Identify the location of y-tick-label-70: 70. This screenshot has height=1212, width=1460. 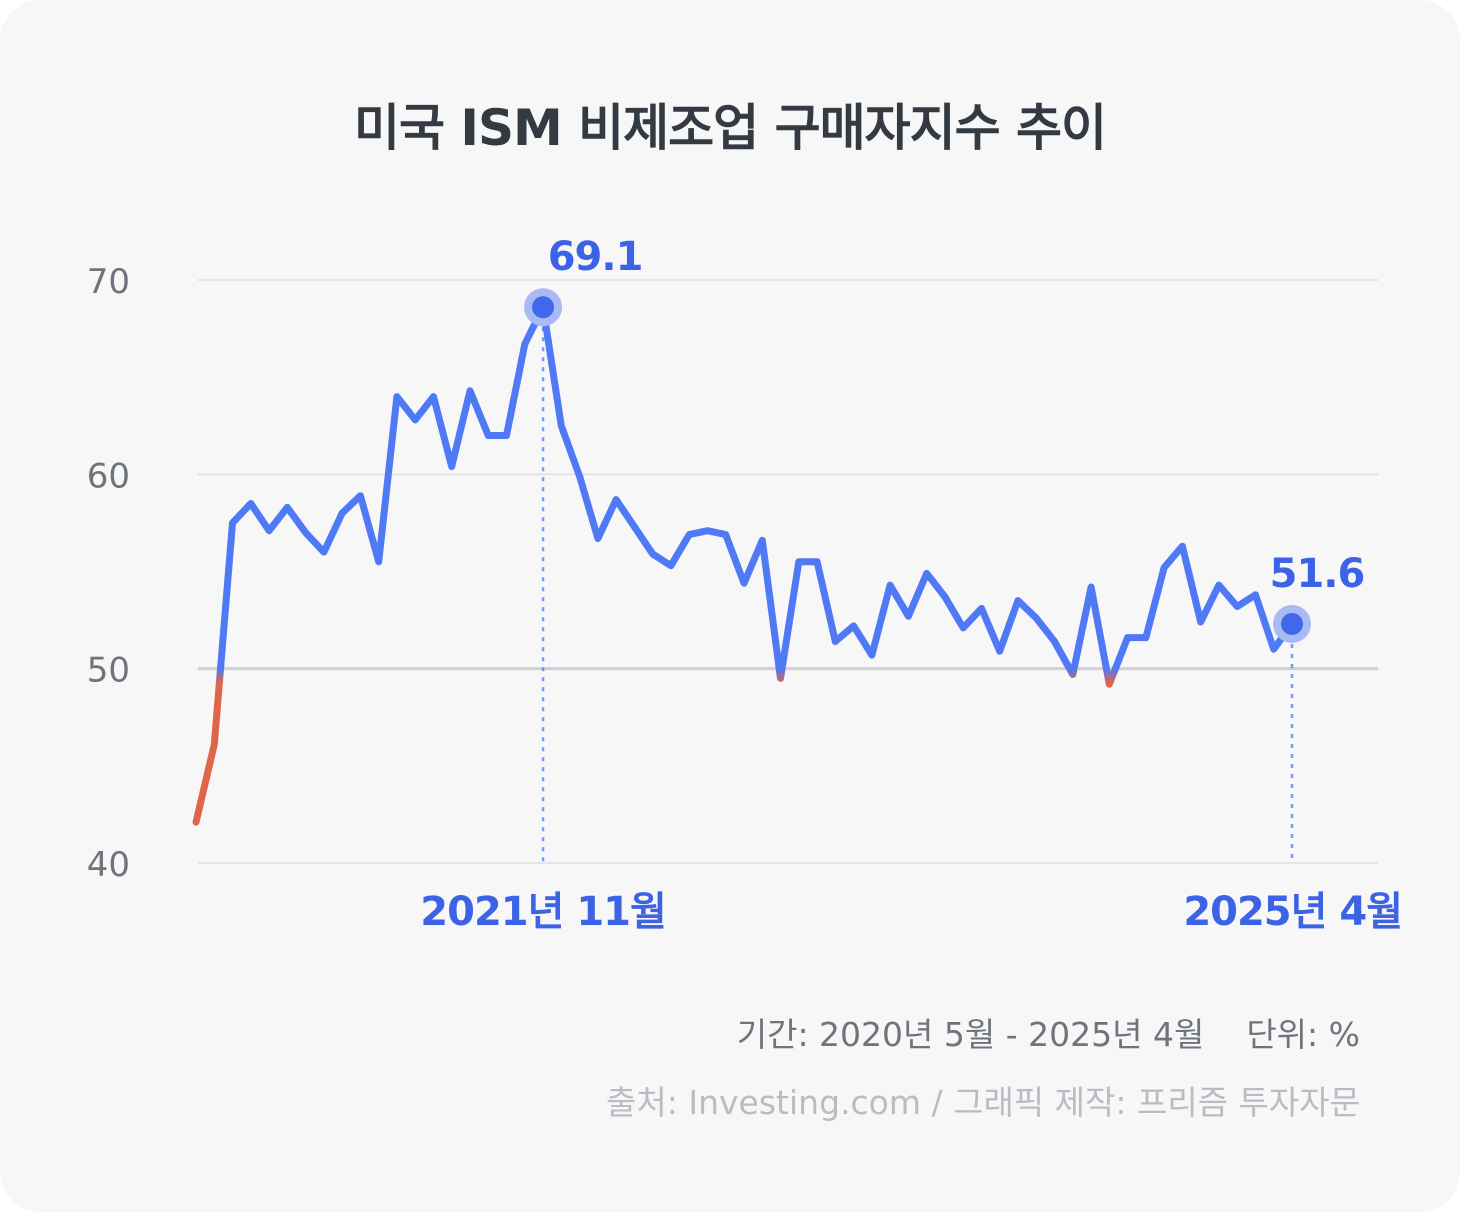
(108, 282).